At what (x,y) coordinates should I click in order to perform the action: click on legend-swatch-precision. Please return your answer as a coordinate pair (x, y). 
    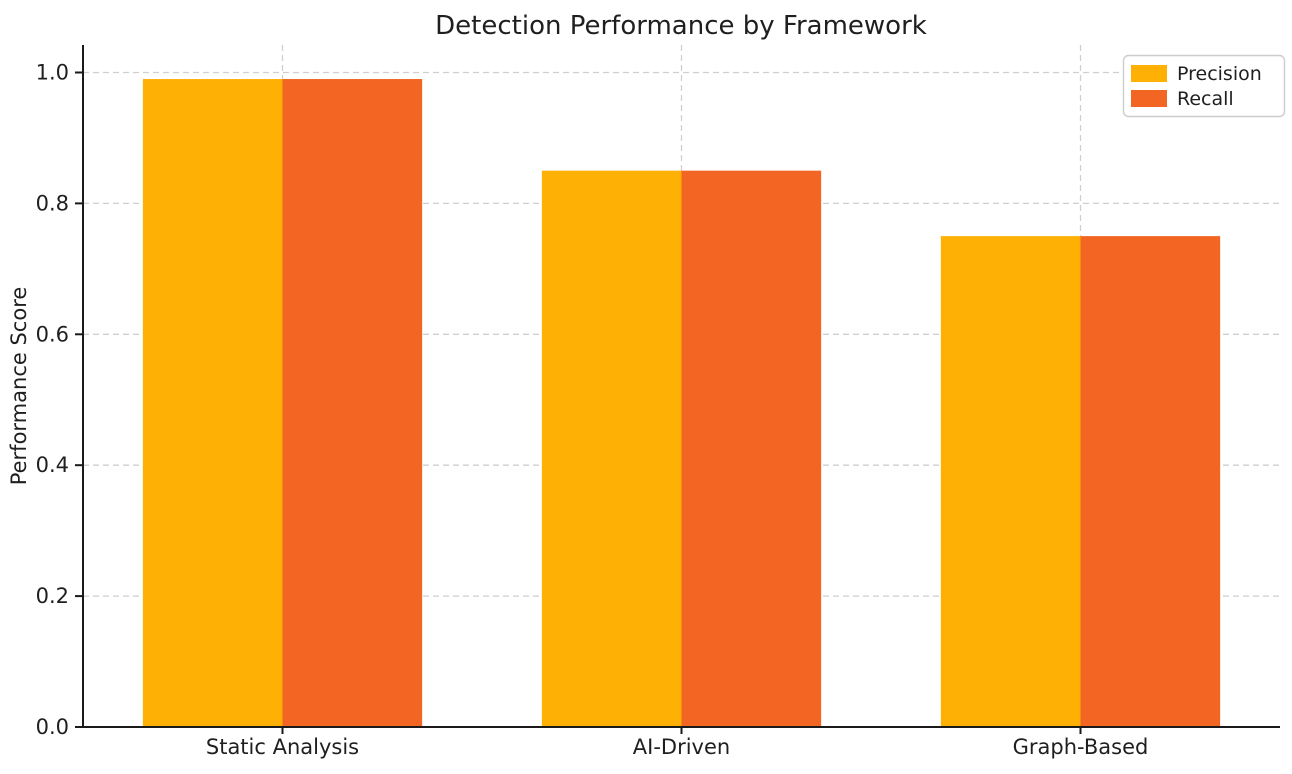
    Looking at the image, I should click on (1149, 73).